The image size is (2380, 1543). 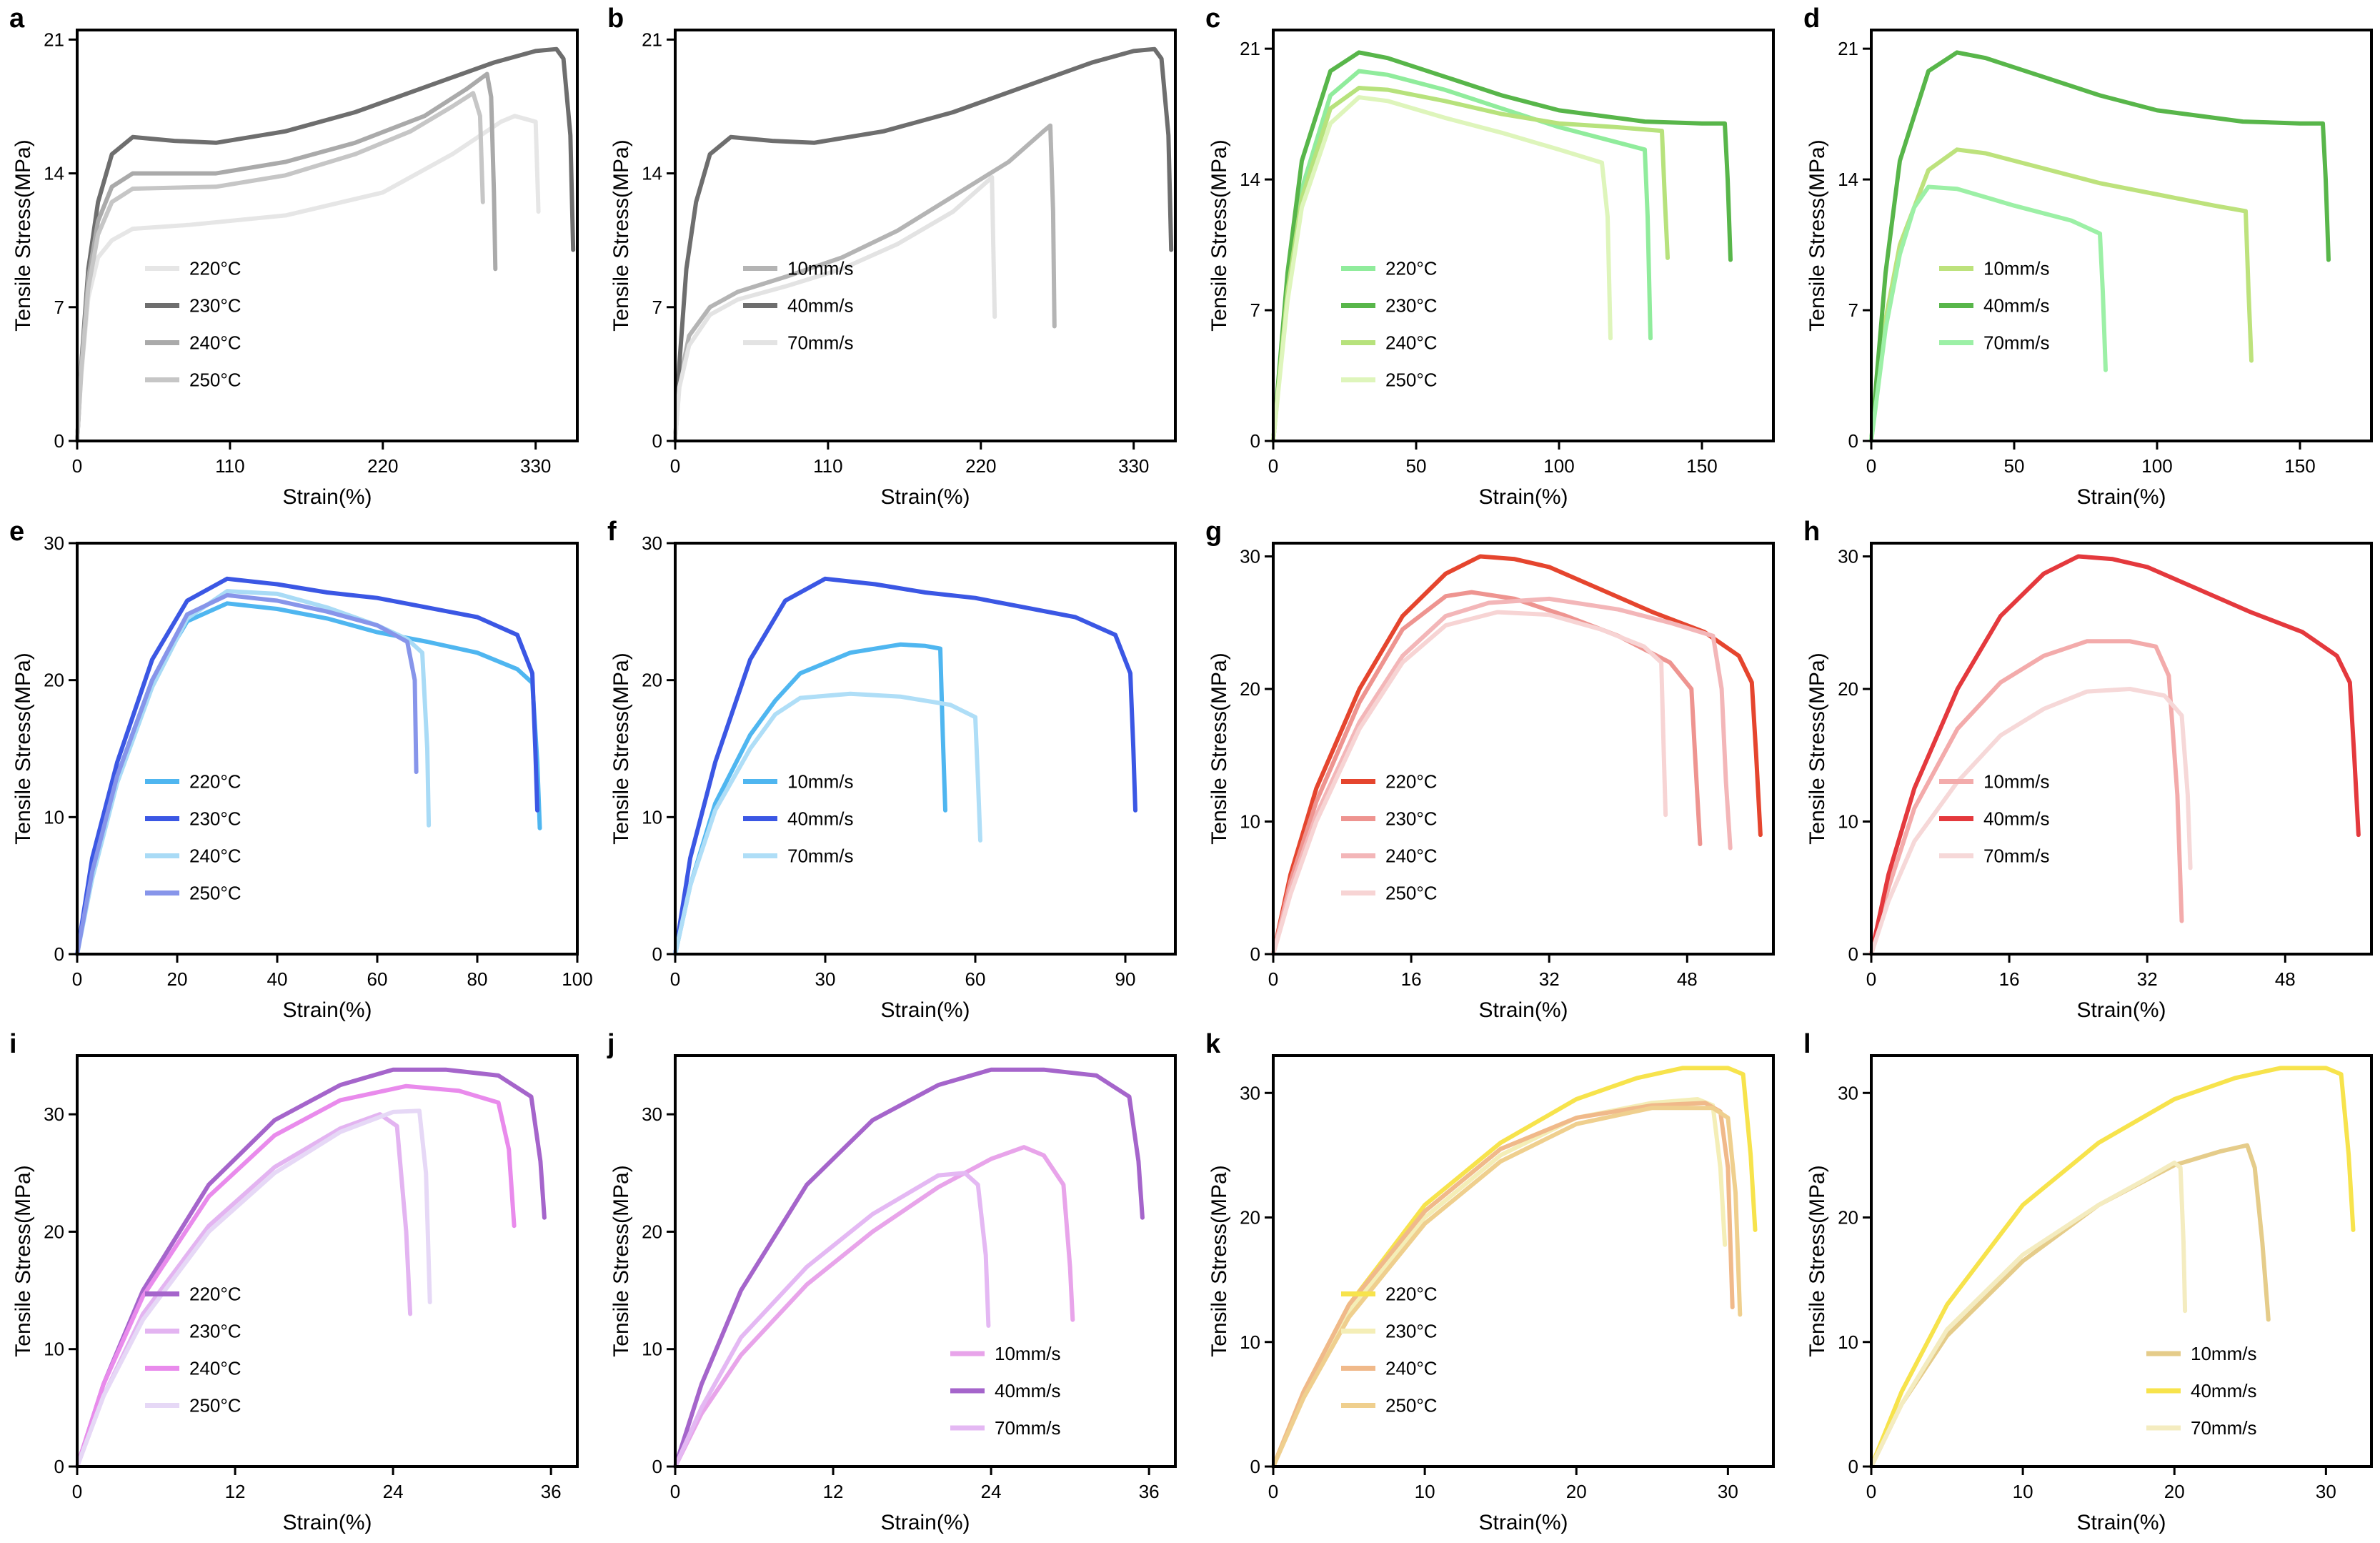 What do you see at coordinates (2156, 466) in the screenshot?
I see `x-tick-label: 100` at bounding box center [2156, 466].